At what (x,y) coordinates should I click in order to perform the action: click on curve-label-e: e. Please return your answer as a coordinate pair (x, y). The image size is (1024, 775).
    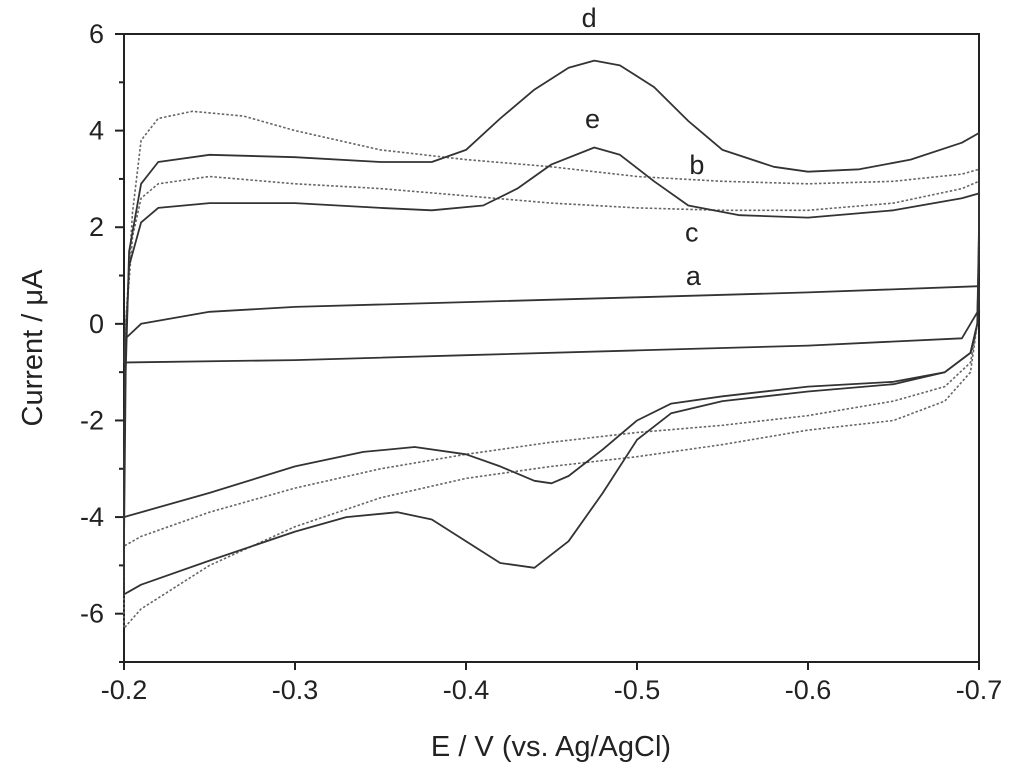
    Looking at the image, I should click on (592, 119).